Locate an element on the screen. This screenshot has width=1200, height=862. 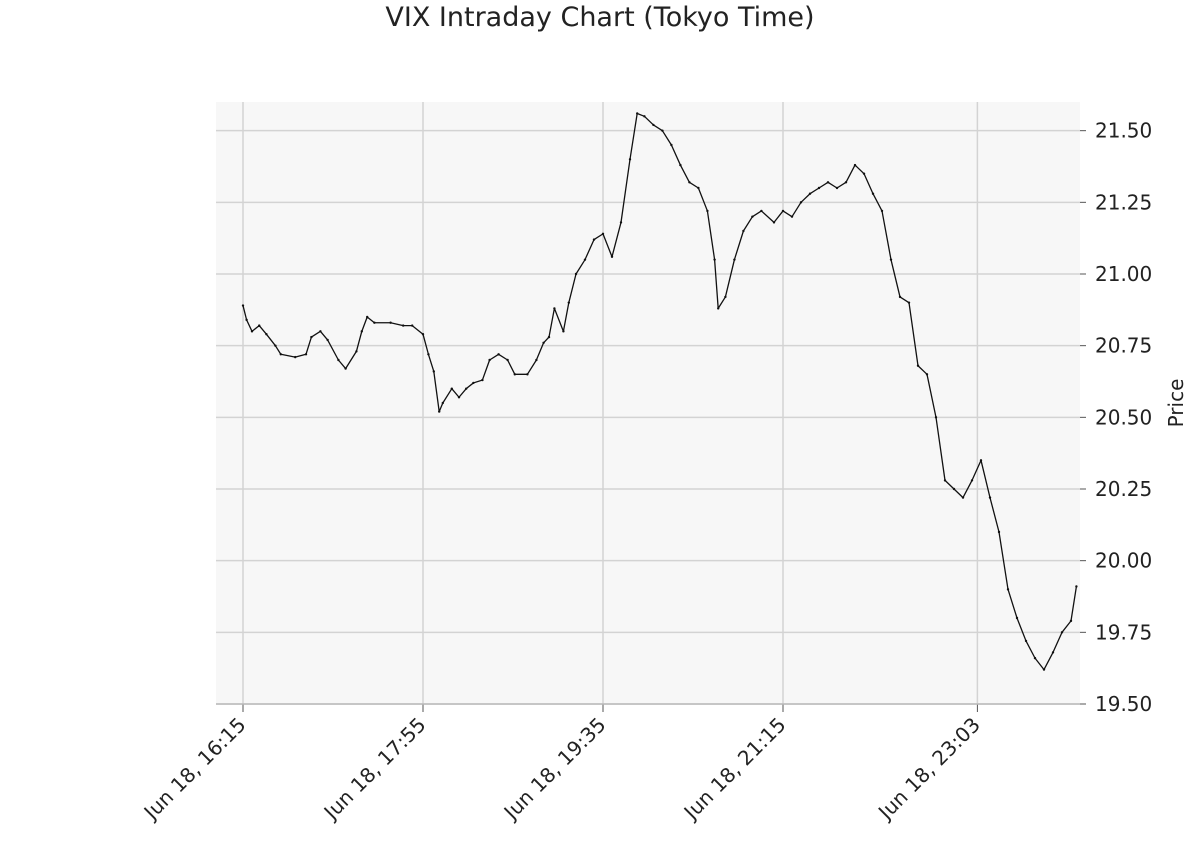
y-axis-label: Price is located at coordinates (1176, 403).